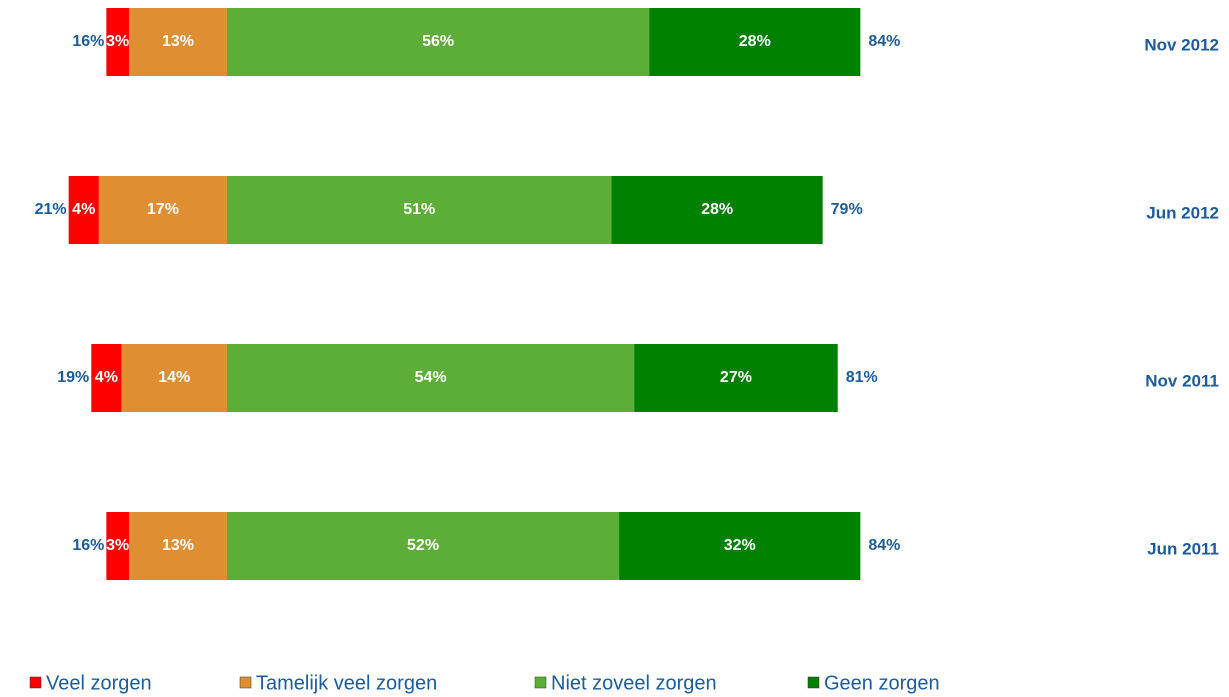 This screenshot has height=697, width=1229. I want to click on negative-total: 21%, so click(51, 209).